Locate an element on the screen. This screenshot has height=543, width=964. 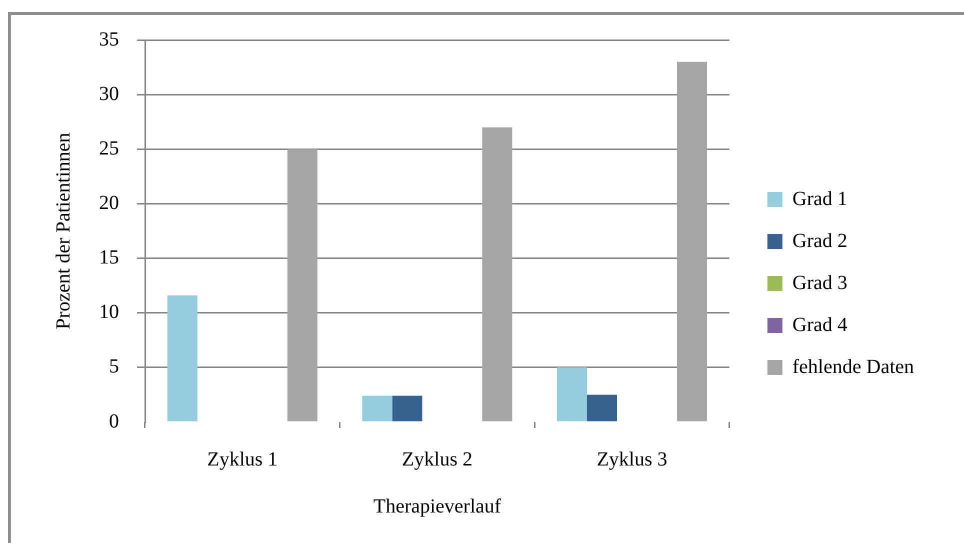
legend-label: fehlende Daten is located at coordinates (853, 367).